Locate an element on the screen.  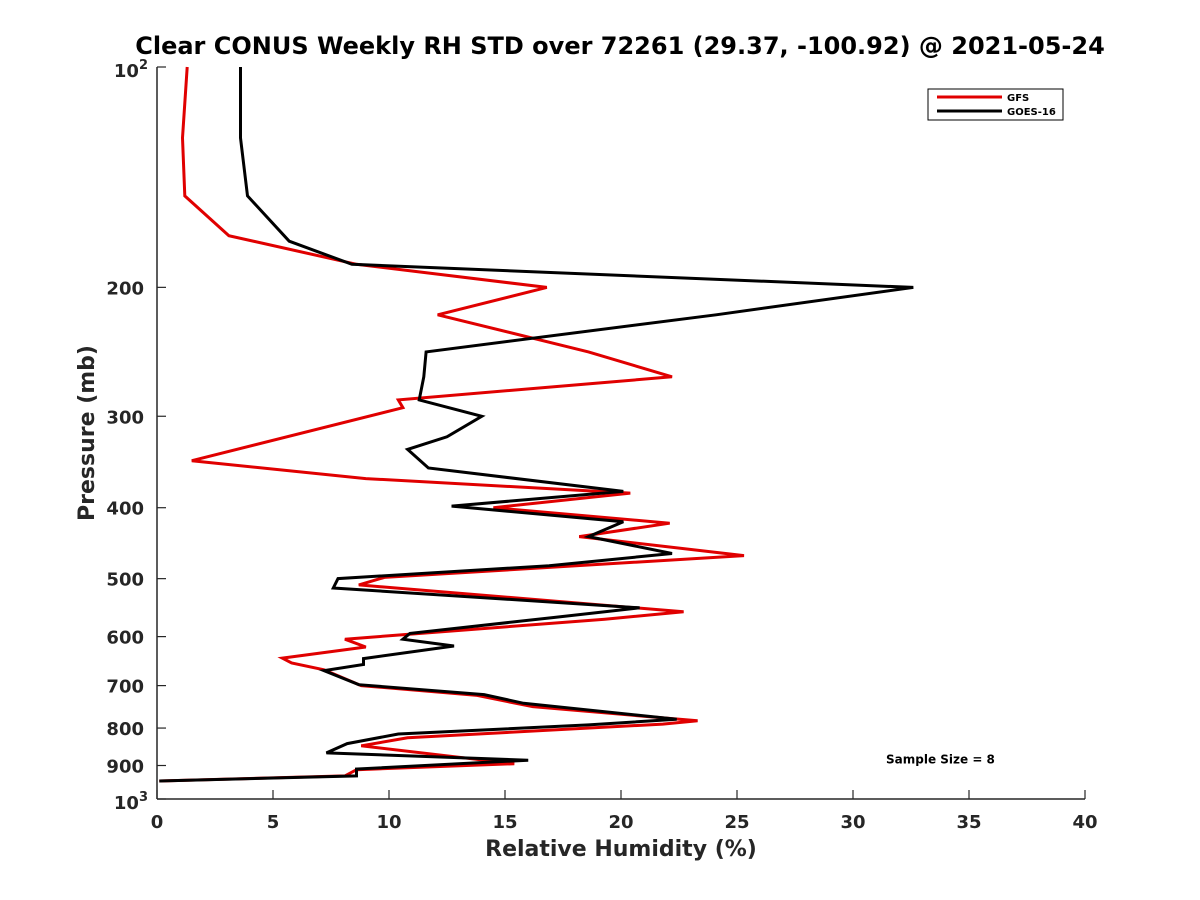
legend-label: GOES-16 is located at coordinates (1031, 112).